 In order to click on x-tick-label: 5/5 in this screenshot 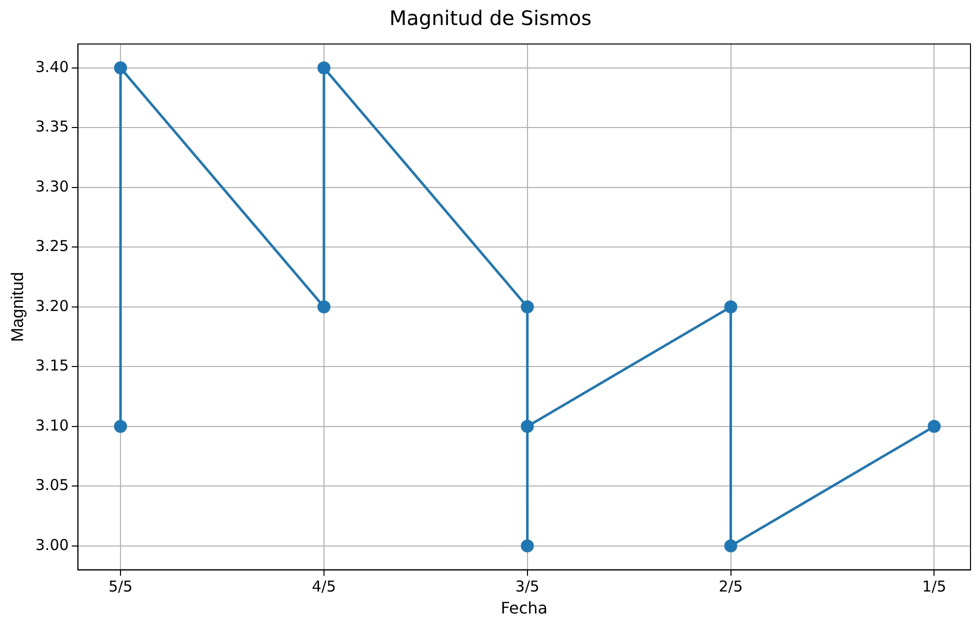, I will do `click(120, 587)`.